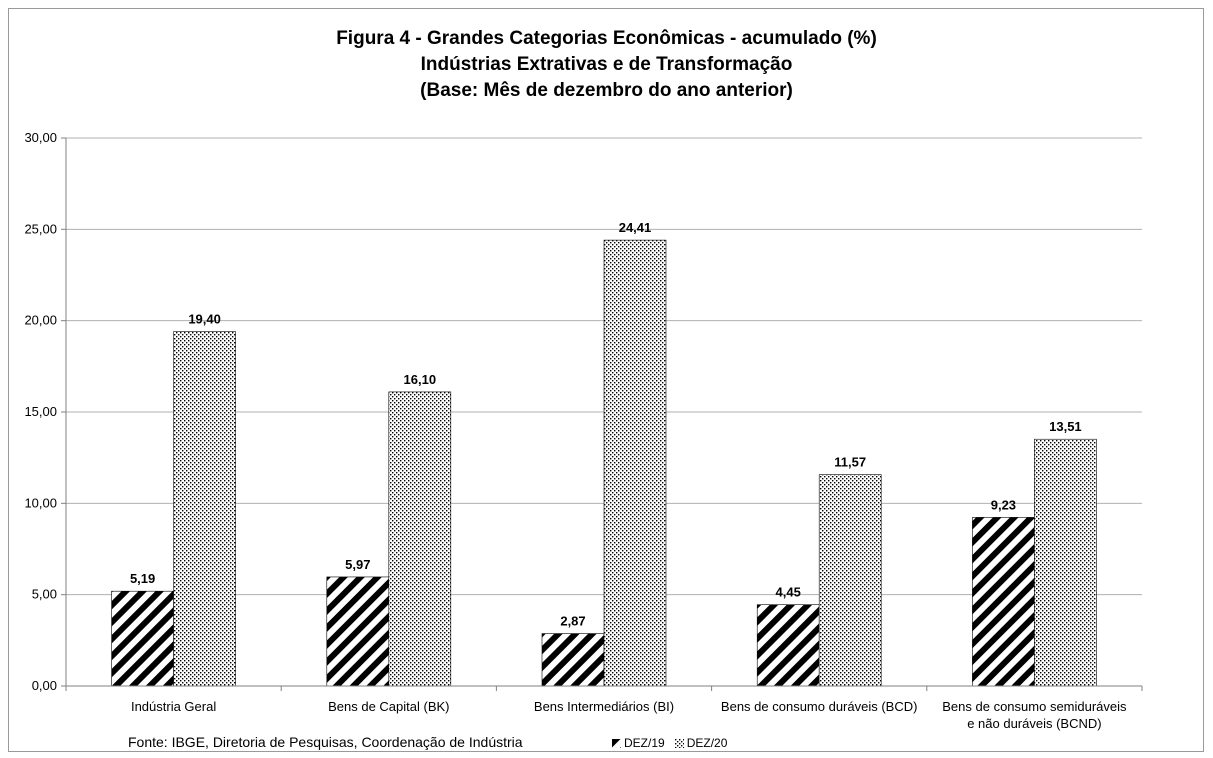 The image size is (1213, 758). Describe the element at coordinates (40, 228) in the screenshot. I see `y-tick-label: 25,00` at that location.